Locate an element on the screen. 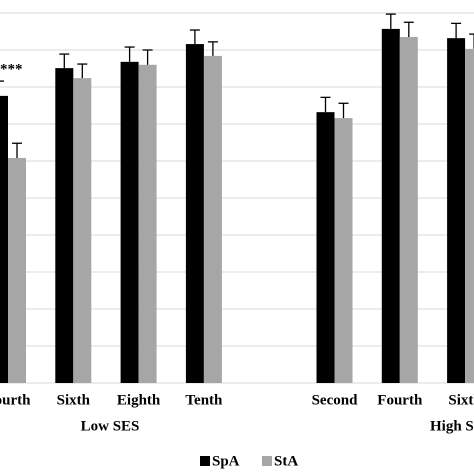 This screenshot has width=474, height=474. x-tick-label: Second is located at coordinates (335, 400).